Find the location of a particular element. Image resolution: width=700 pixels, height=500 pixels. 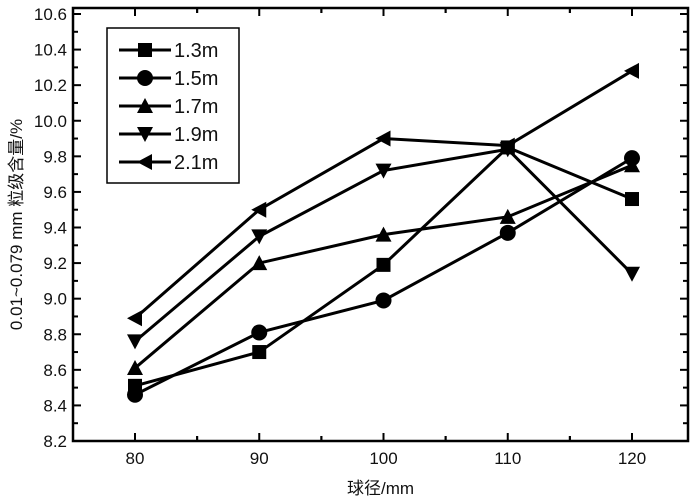

y-tick-label: 8.6 is located at coordinates (55, 370).